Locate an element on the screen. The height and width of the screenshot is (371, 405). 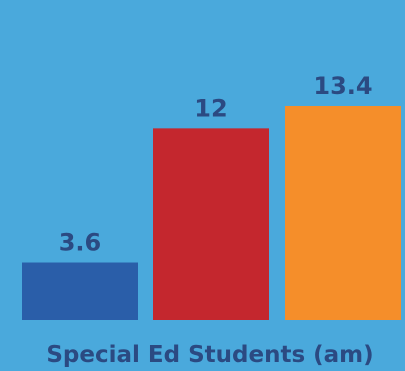
value-label-1: 3.6 is located at coordinates (80, 243).